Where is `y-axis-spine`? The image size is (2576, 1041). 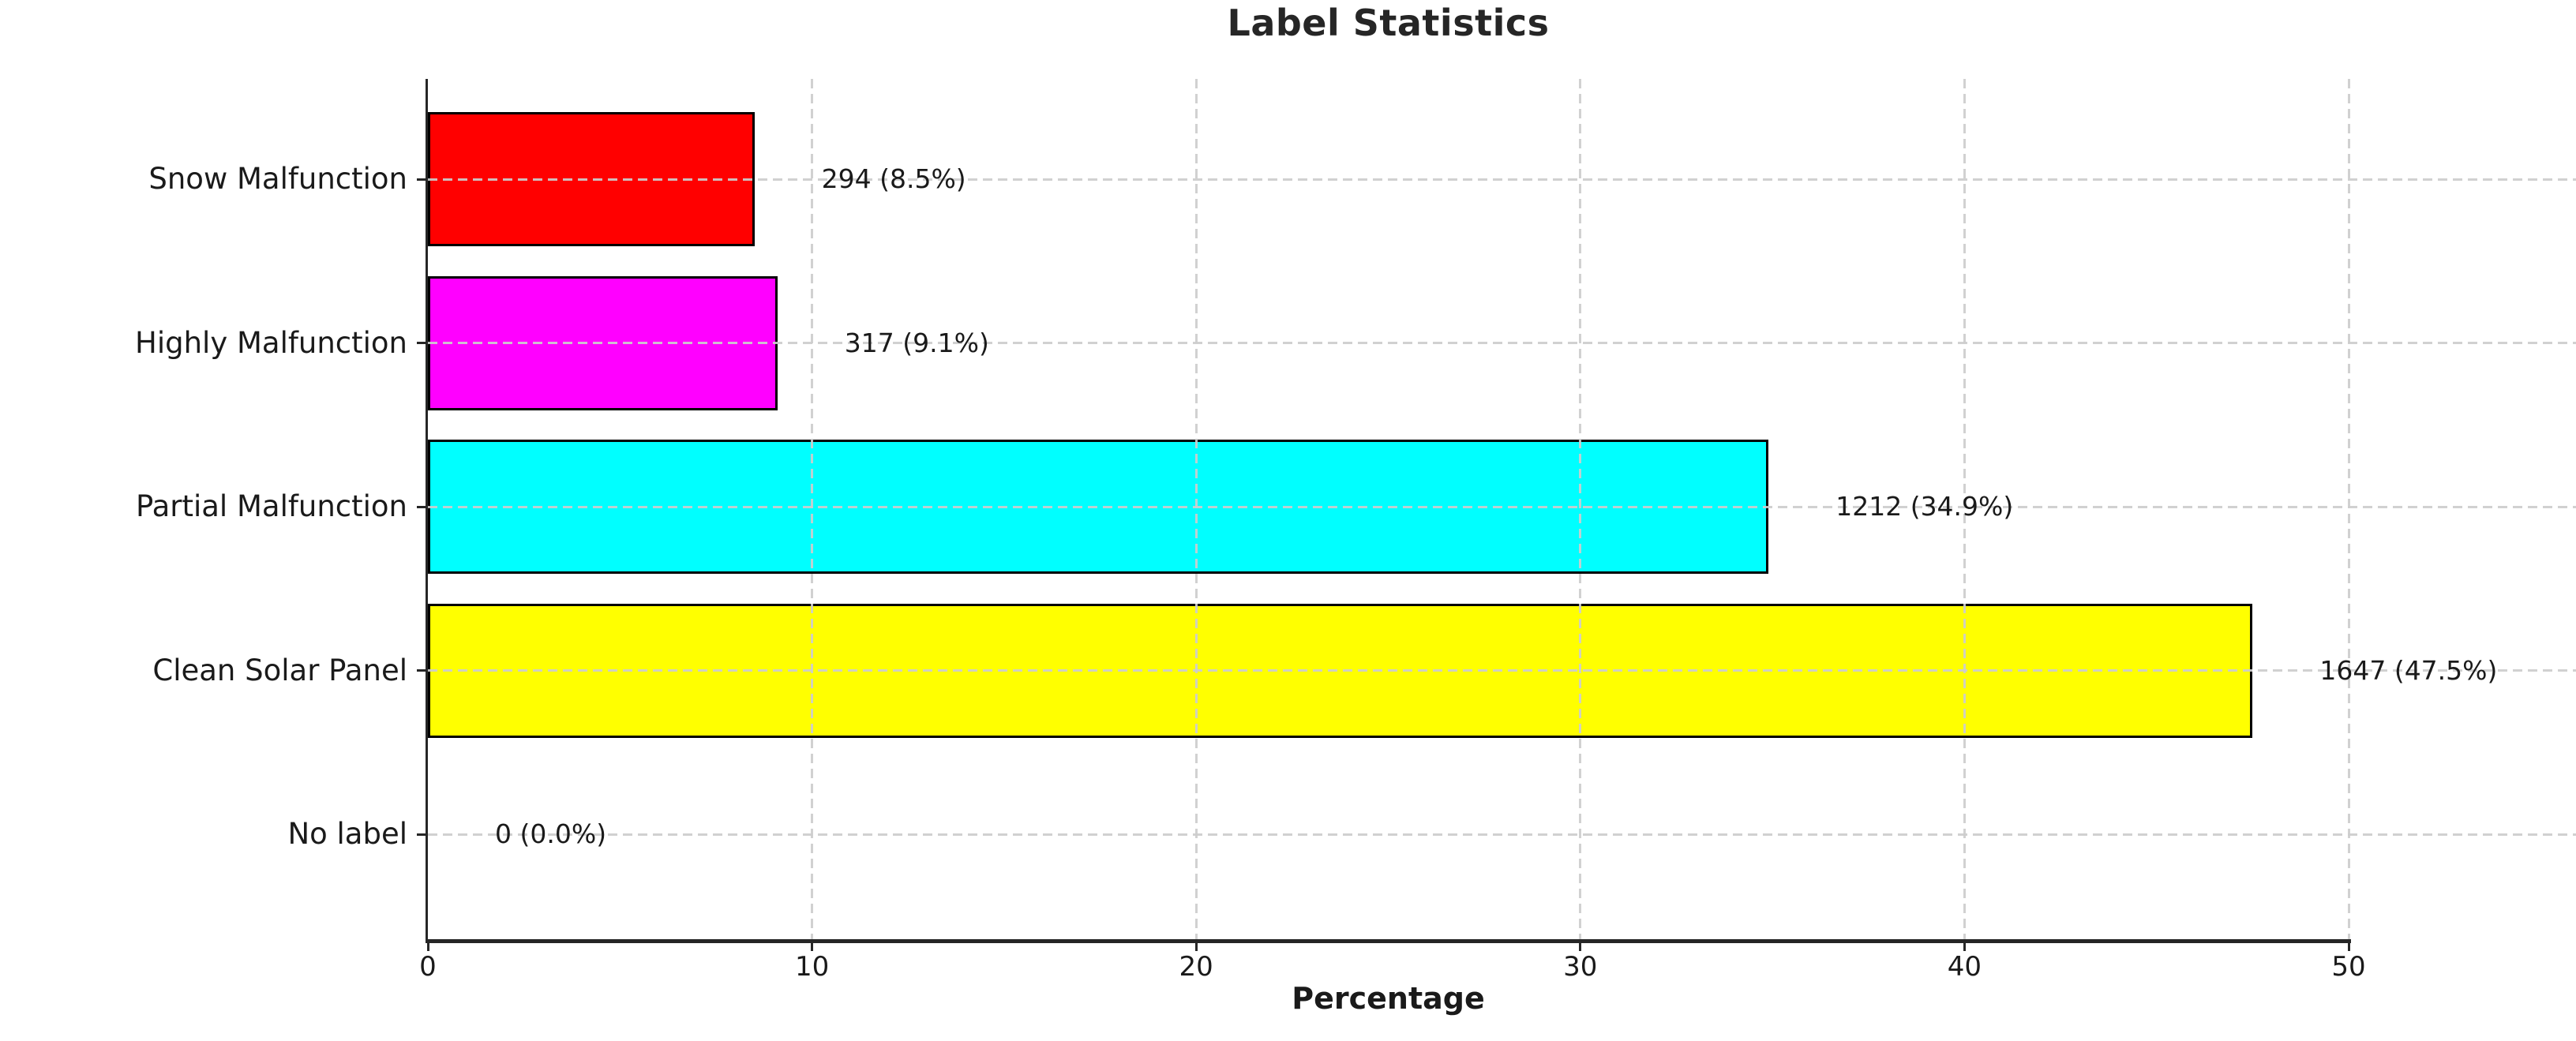 y-axis-spine is located at coordinates (427, 511).